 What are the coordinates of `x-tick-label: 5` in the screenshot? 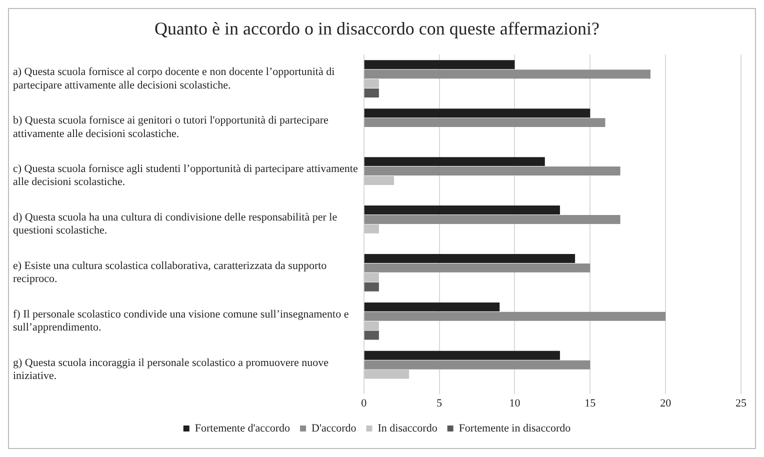 It's located at (439, 403).